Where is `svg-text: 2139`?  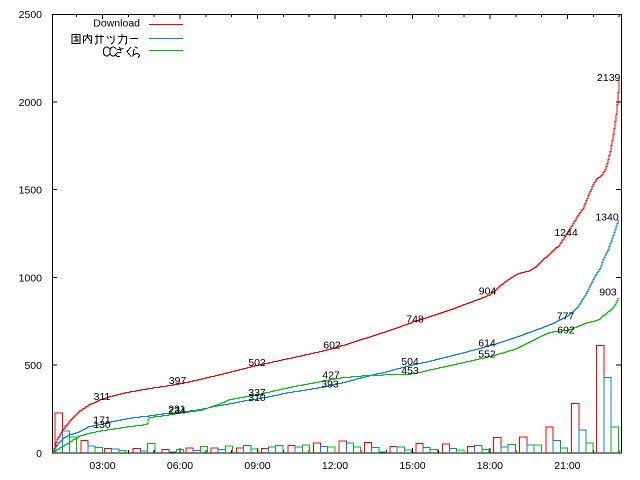
svg-text: 2139 is located at coordinates (609, 78).